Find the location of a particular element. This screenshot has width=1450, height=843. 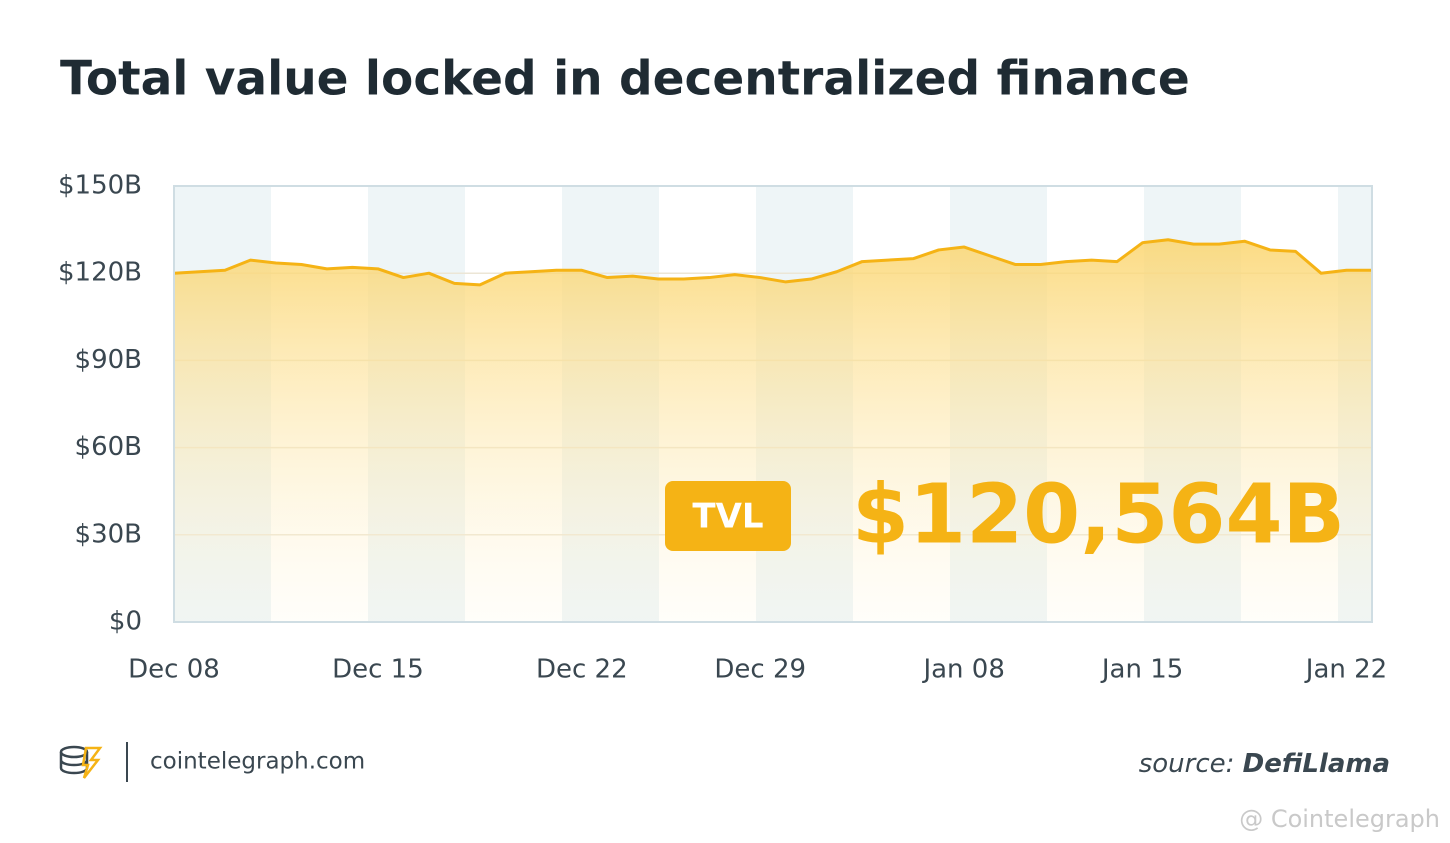

badge-label: TVL is located at coordinates (727, 517).